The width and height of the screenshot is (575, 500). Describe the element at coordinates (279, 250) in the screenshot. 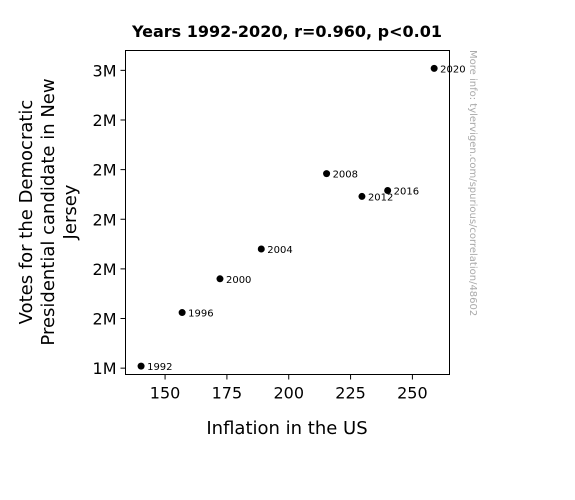

I see `data-point-label: 2004` at that location.